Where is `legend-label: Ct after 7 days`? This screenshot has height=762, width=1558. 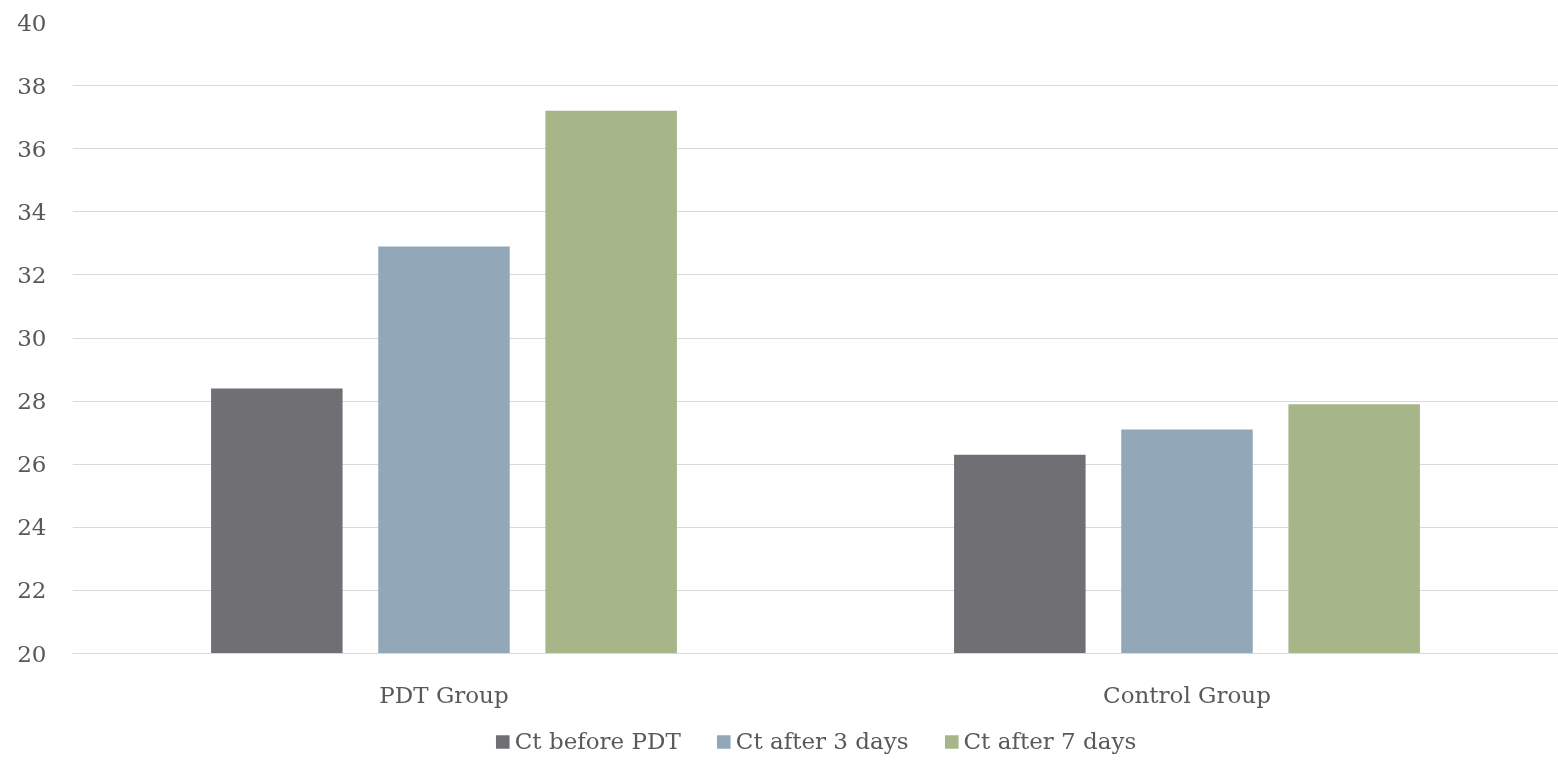
legend-label: Ct after 7 days is located at coordinates (1050, 741).